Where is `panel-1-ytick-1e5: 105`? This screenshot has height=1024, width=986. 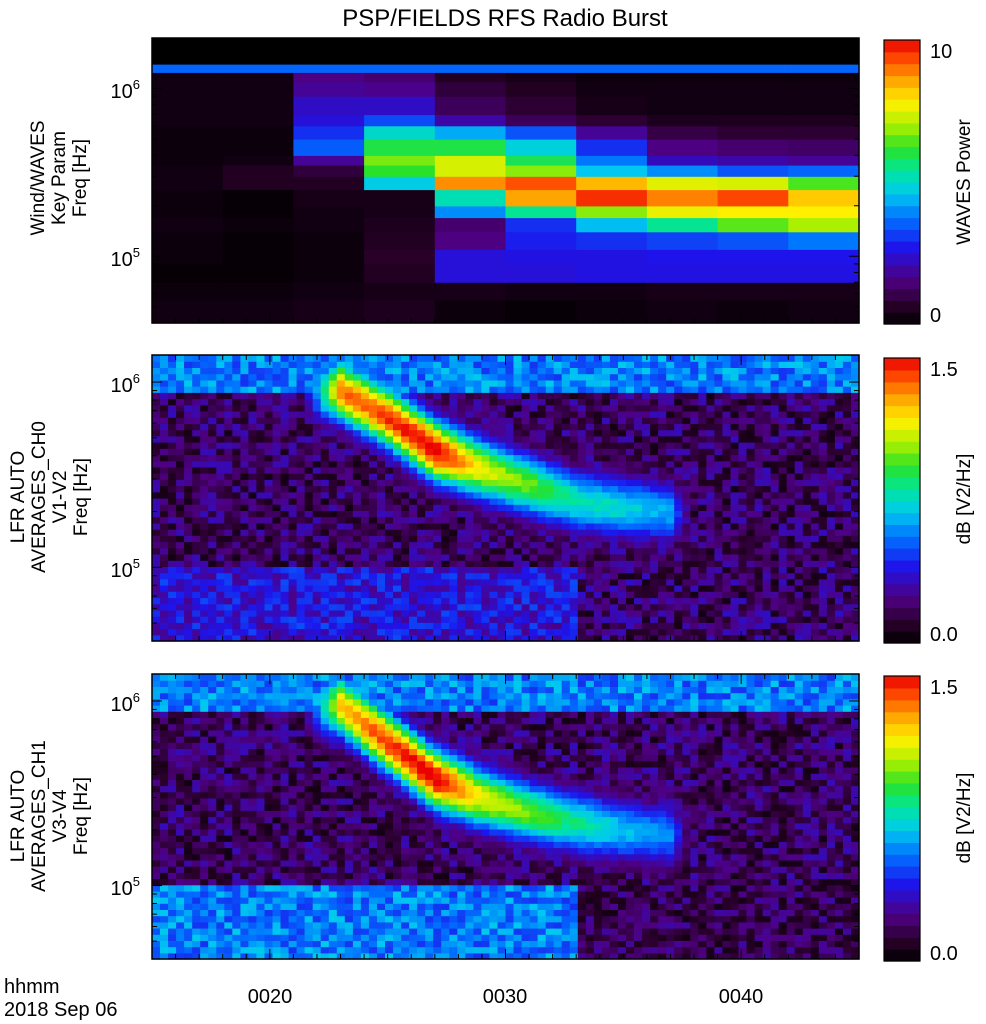 panel-1-ytick-1e5: 105 is located at coordinates (125, 258).